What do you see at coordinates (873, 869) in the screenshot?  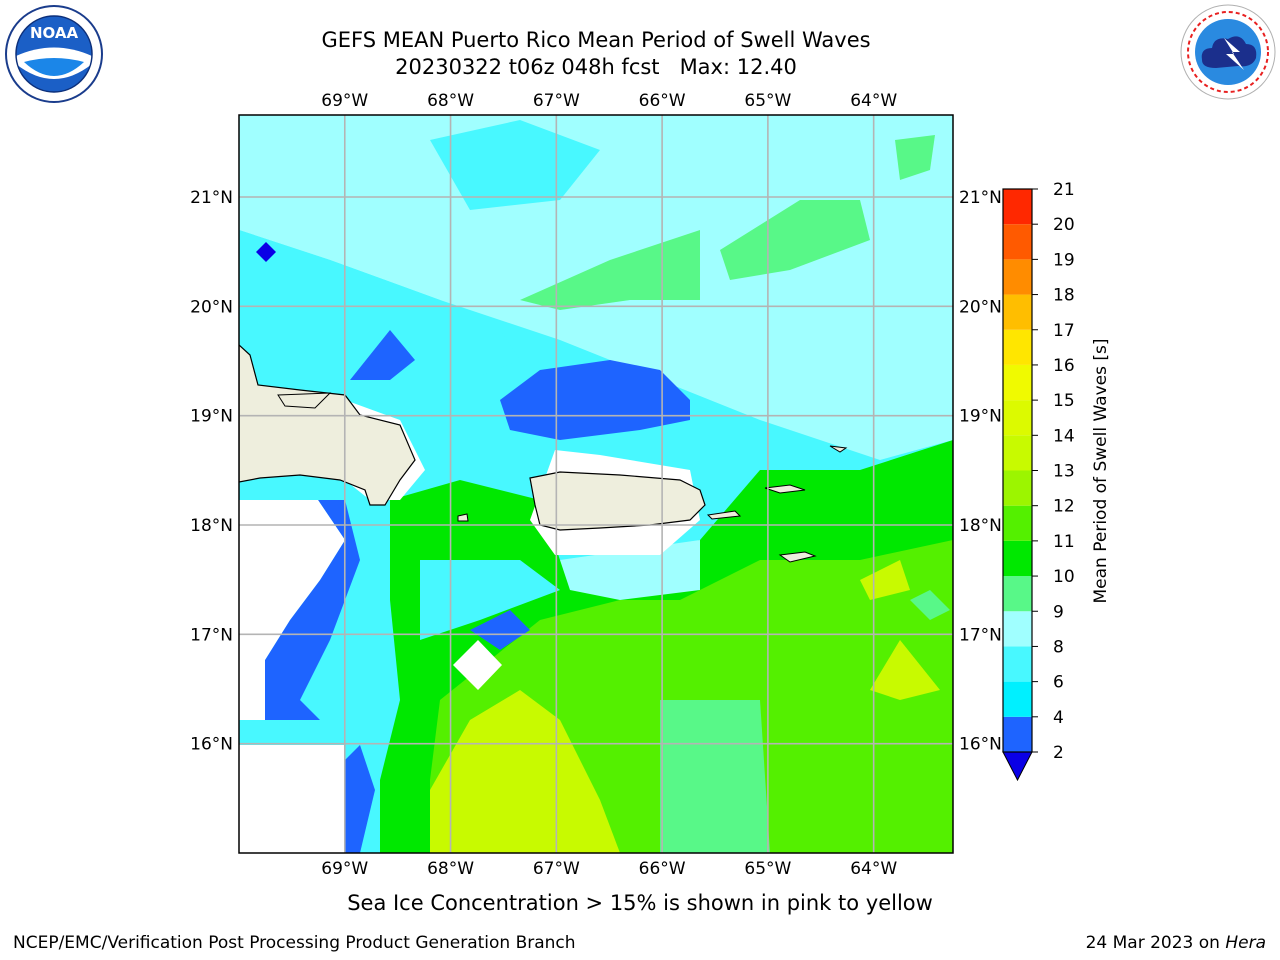 I see `lon-label-bottom-5: 64°W` at bounding box center [873, 869].